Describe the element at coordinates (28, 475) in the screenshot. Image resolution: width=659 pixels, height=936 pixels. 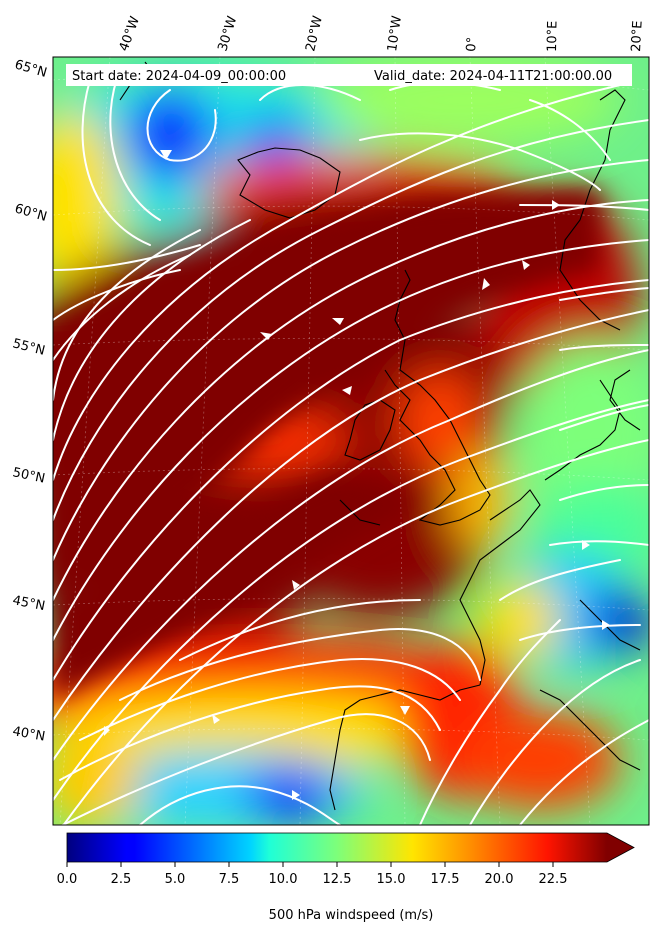
I see `lat-label: 50°N` at that location.